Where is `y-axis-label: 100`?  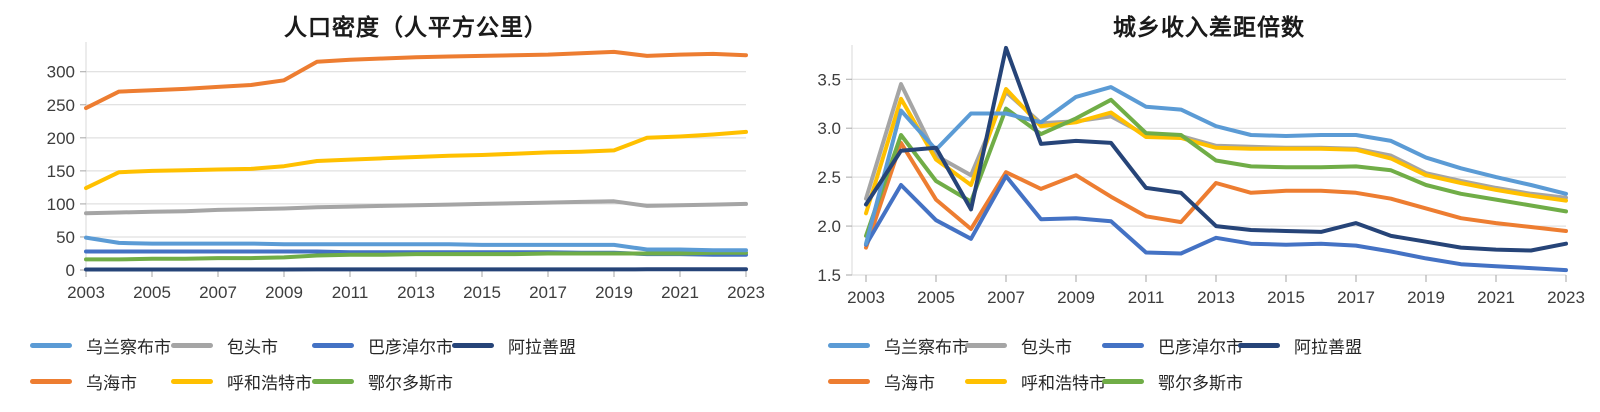
y-axis-label: 100 is located at coordinates (61, 204).